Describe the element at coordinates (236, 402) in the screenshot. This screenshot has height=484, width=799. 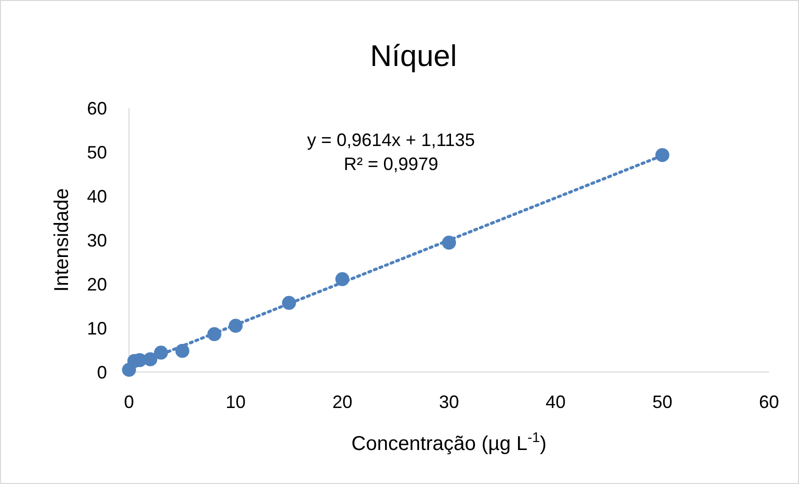
I see `x-tick-label: 10` at that location.